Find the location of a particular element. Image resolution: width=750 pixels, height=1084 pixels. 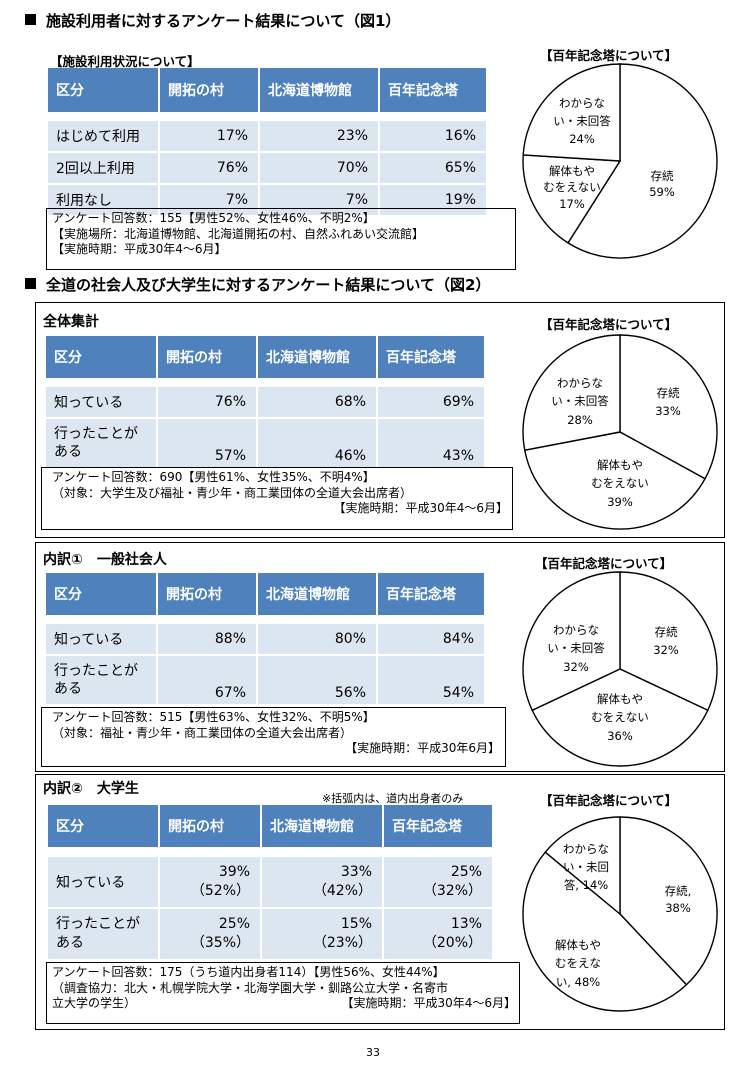

note-line: アンケート回答数：515【男性63%、女性32%、不明5%】 is located at coordinates (213, 717).